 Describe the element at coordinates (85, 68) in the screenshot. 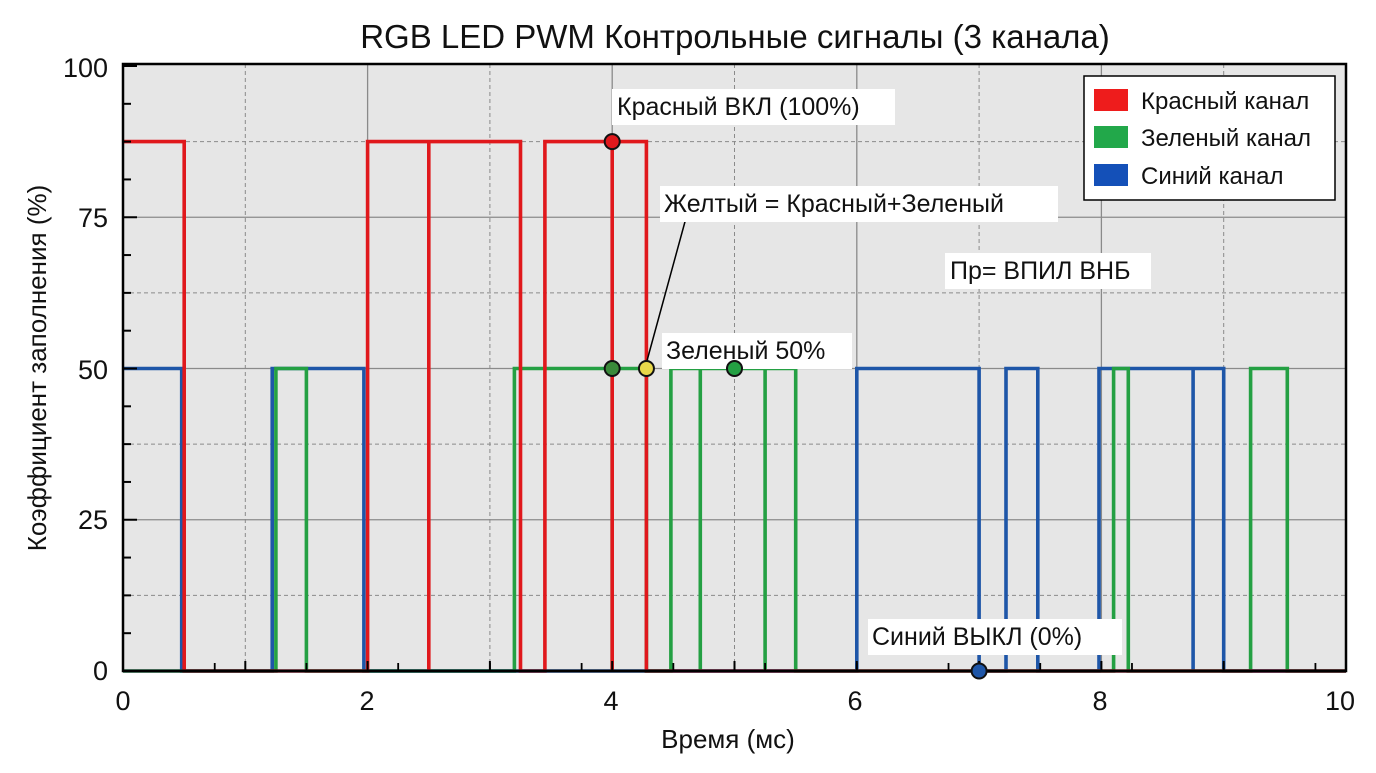

I see `y-tick-label: 100` at that location.